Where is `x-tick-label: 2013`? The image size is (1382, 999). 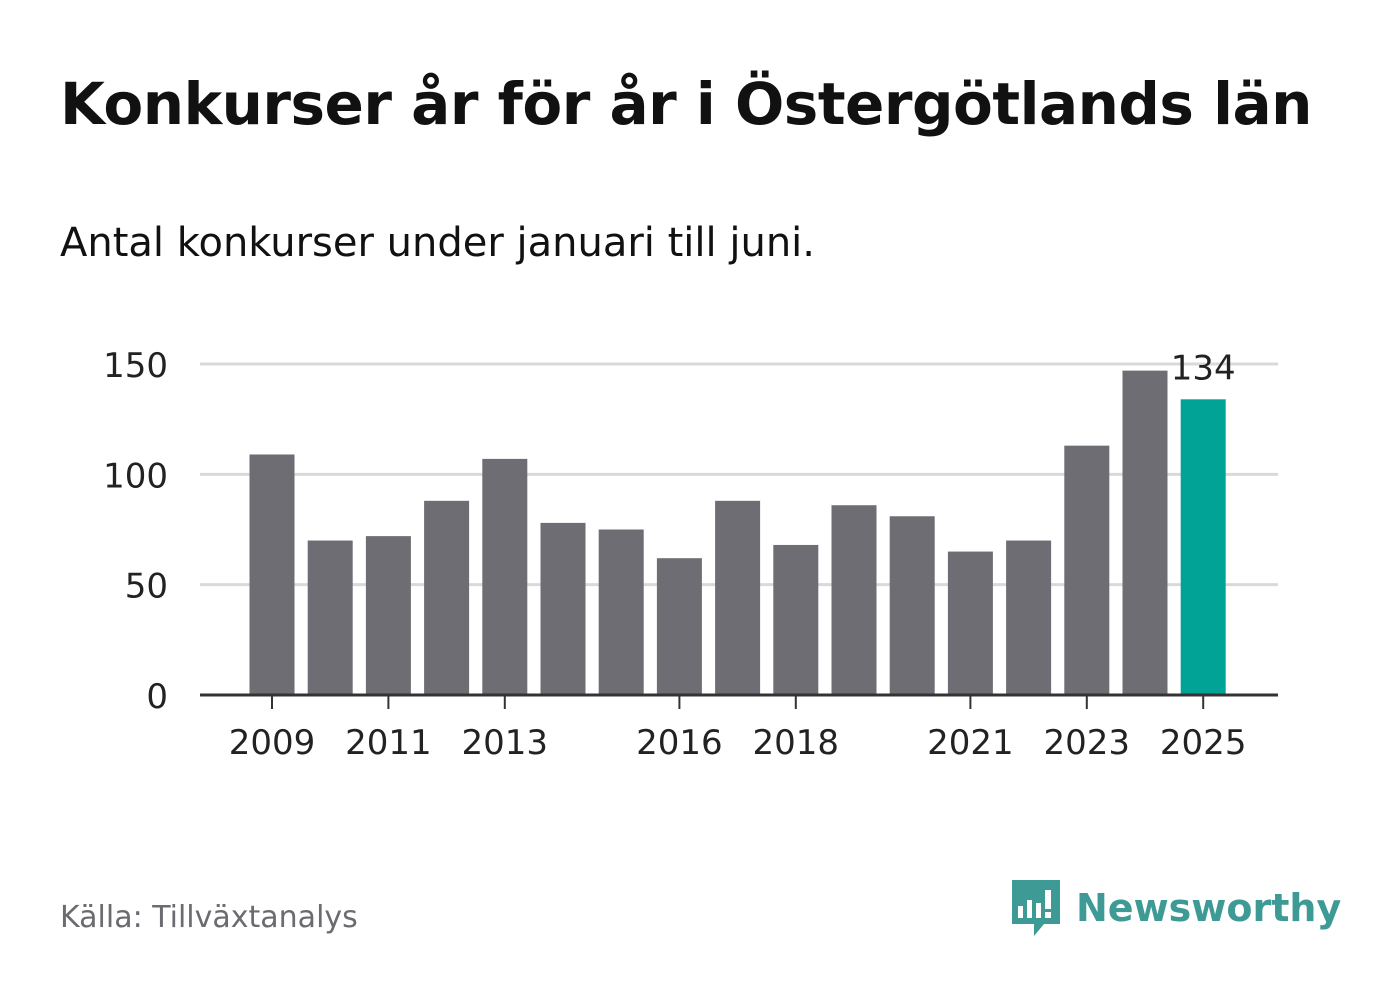
x-tick-label: 2013 is located at coordinates (505, 743).